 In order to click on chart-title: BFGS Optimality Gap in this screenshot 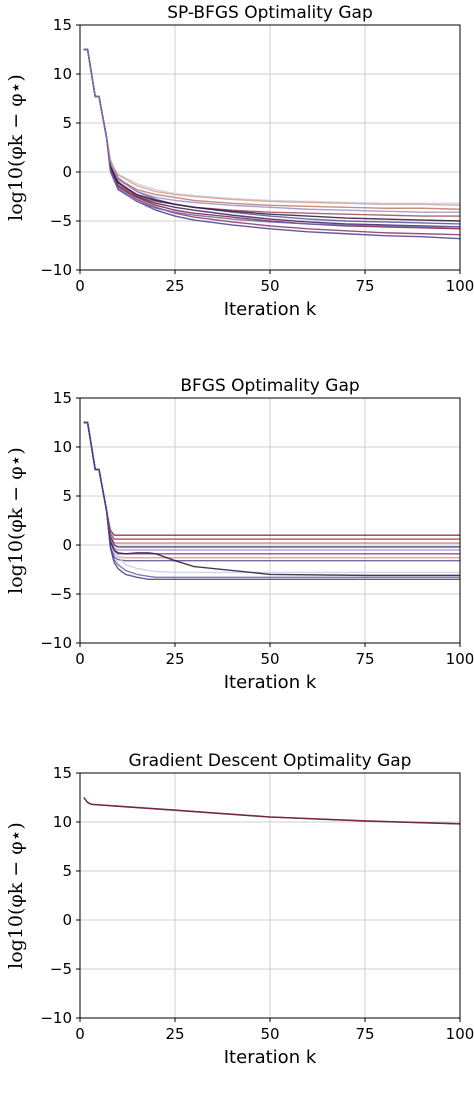, I will do `click(269, 386)`.